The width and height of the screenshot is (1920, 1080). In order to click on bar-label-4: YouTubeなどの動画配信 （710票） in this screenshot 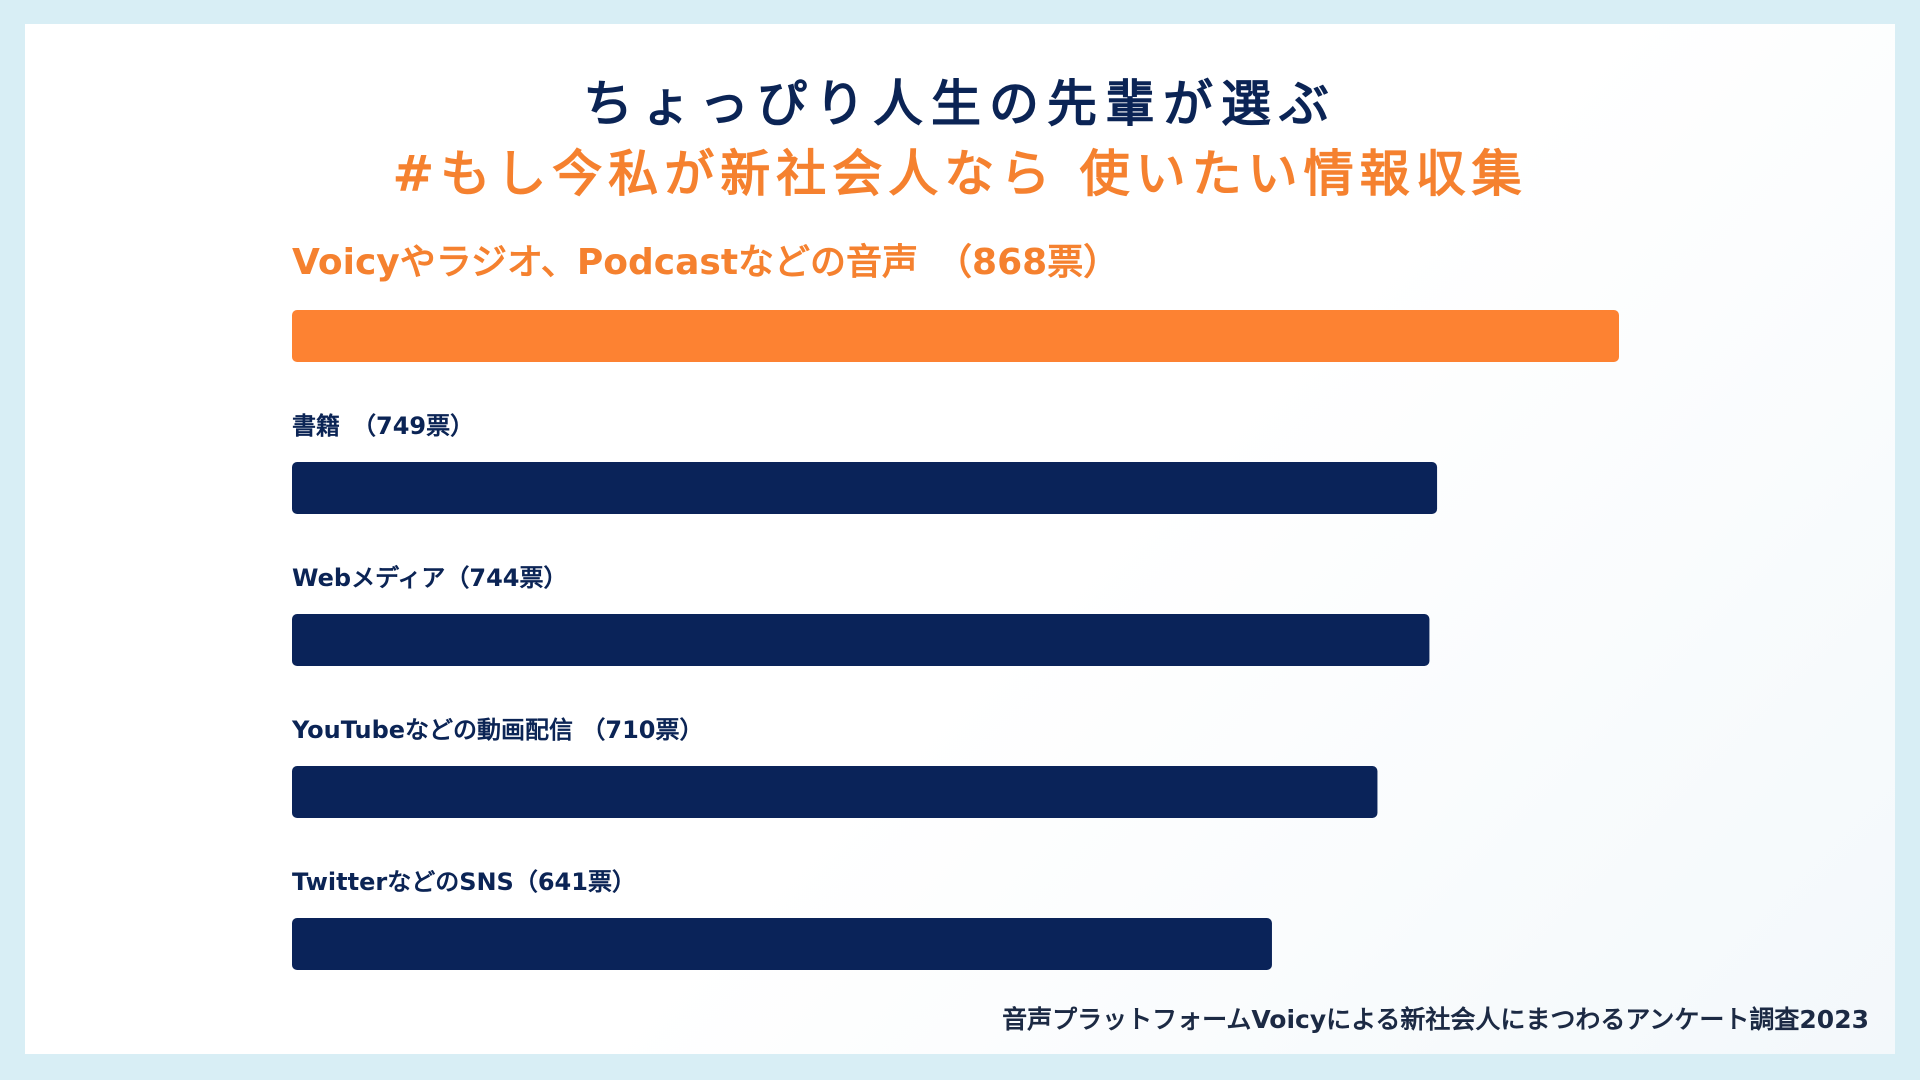, I will do `click(497, 730)`.